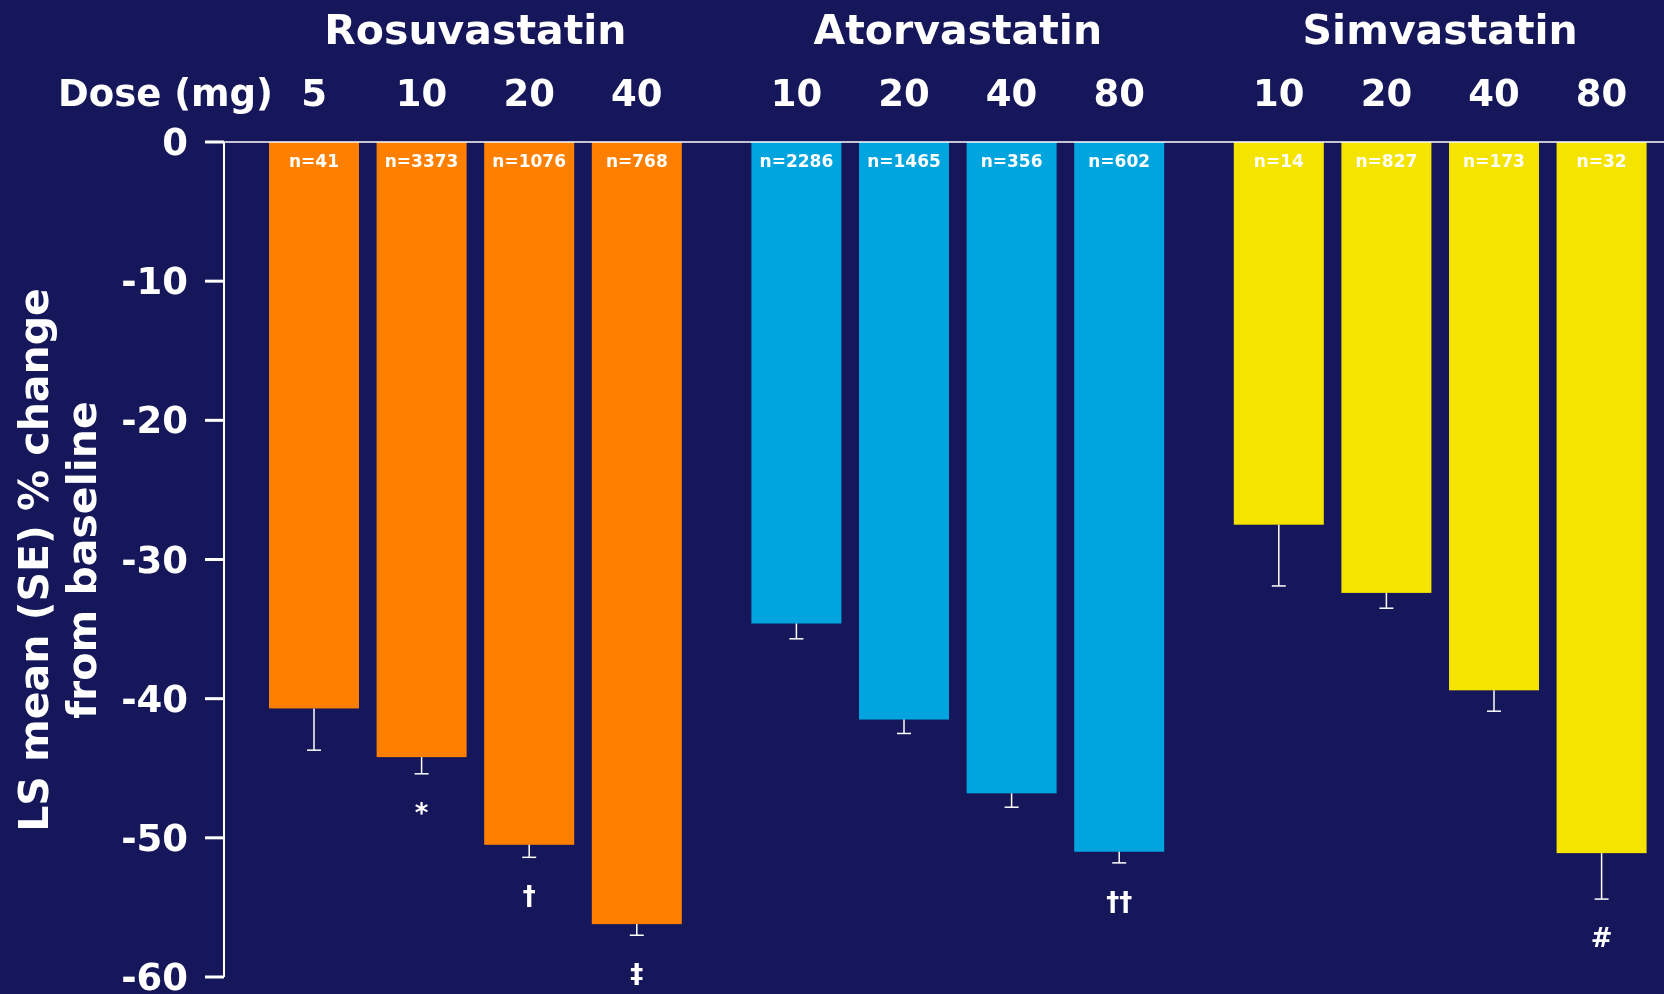 The height and width of the screenshot is (994, 1664). I want to click on annotation: ‡, so click(637, 974).